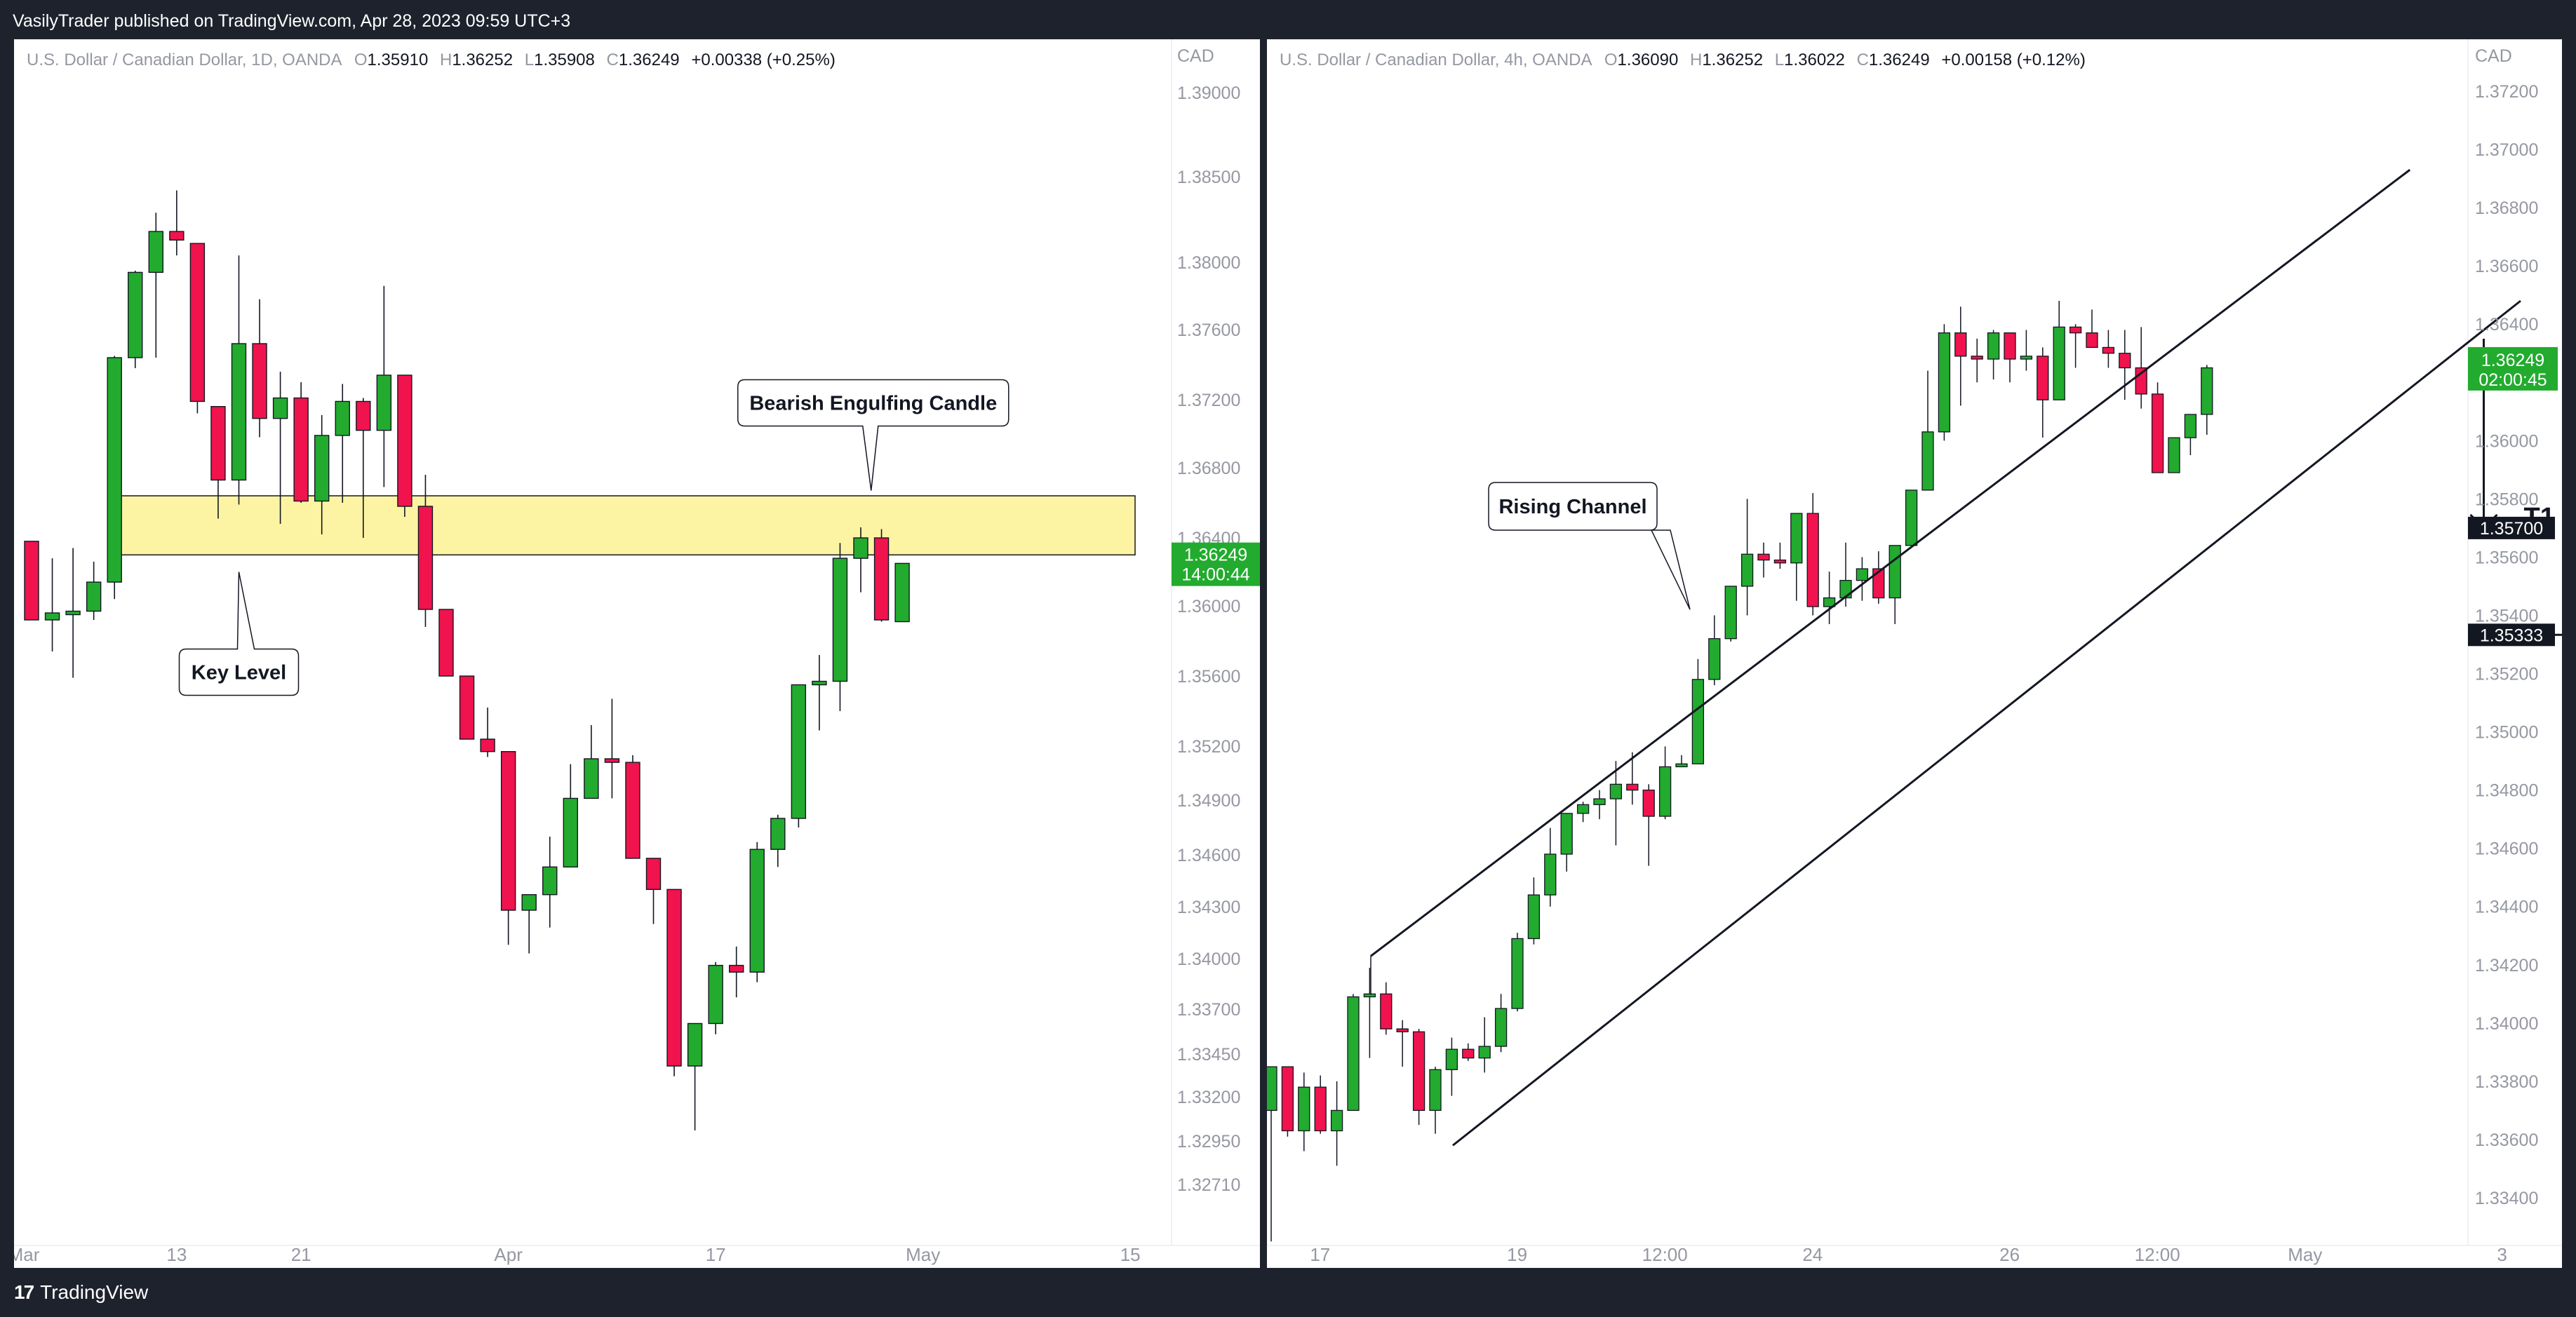  Describe the element at coordinates (27, 1254) in the screenshot. I see `daily-date-tick: Mar` at that location.